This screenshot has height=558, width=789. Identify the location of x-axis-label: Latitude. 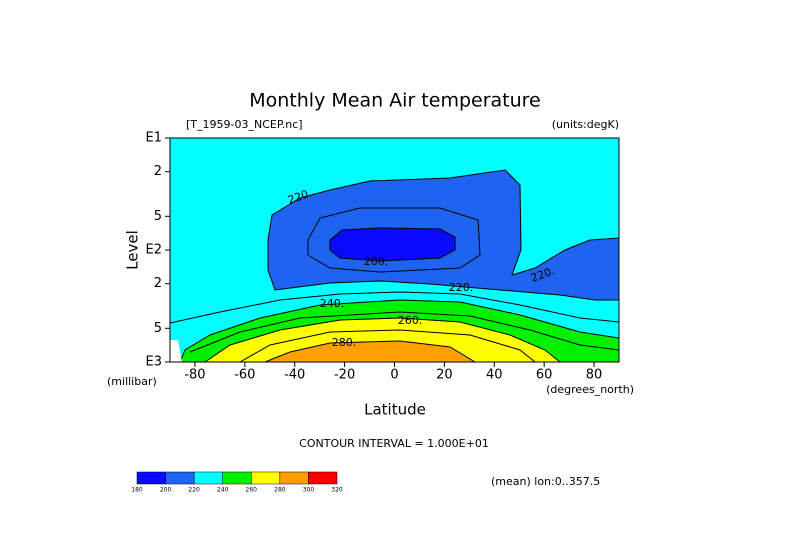
(395, 410).